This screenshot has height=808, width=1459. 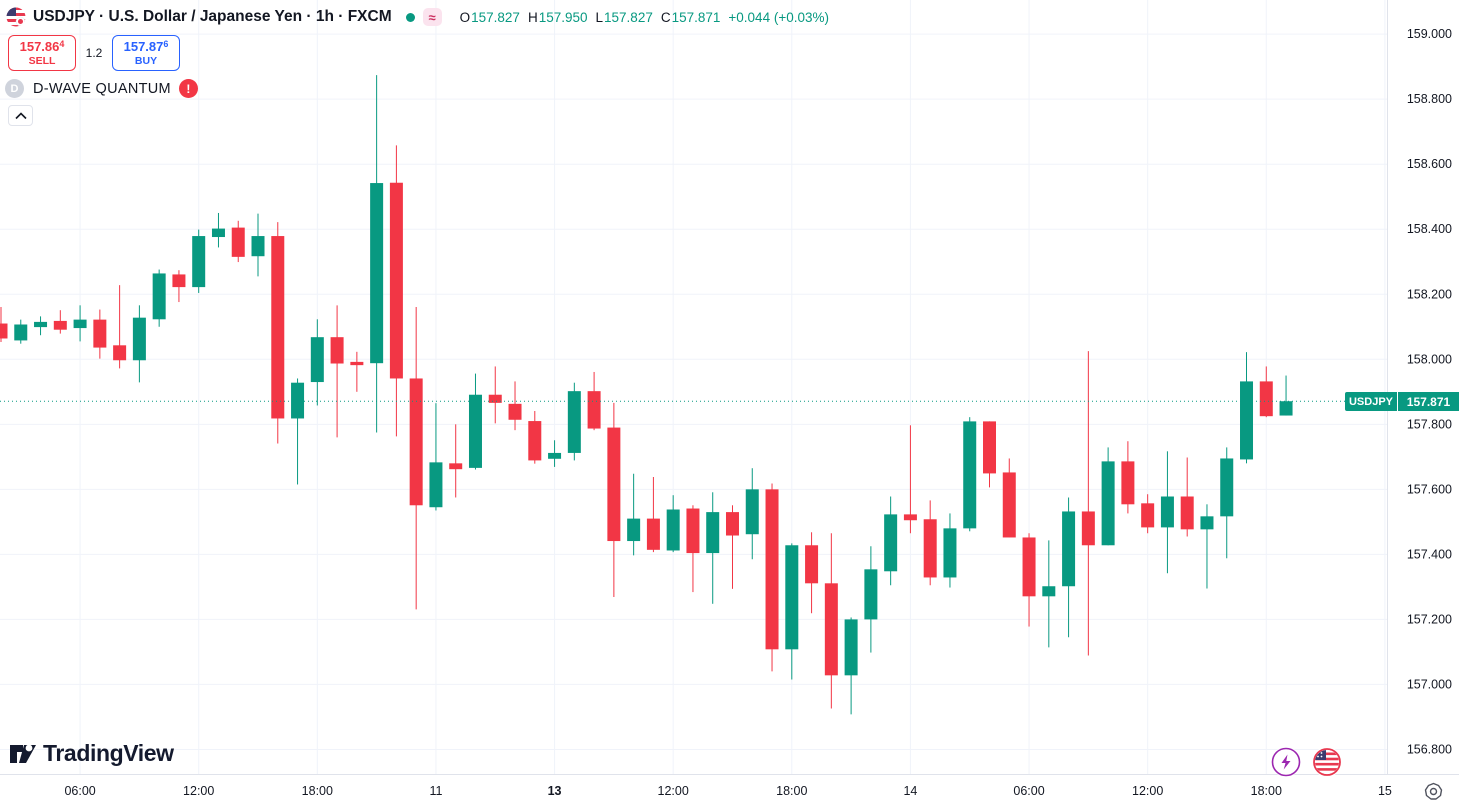 I want to click on collapse-panel-button, so click(x=20, y=115).